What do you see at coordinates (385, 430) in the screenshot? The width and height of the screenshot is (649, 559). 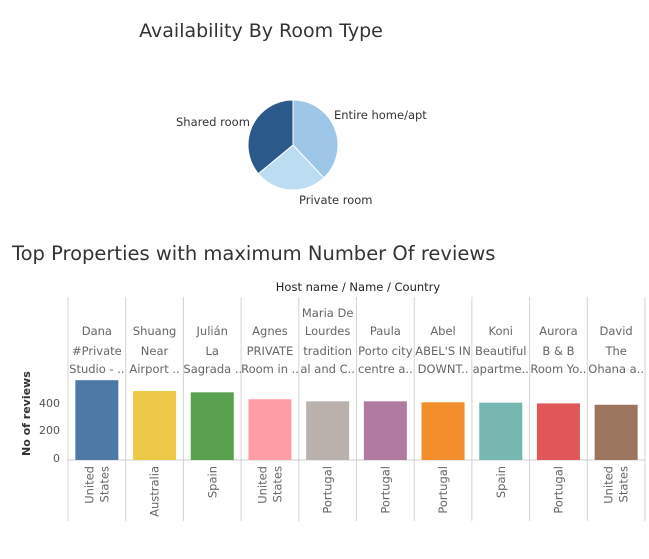 I see `bar-paula` at bounding box center [385, 430].